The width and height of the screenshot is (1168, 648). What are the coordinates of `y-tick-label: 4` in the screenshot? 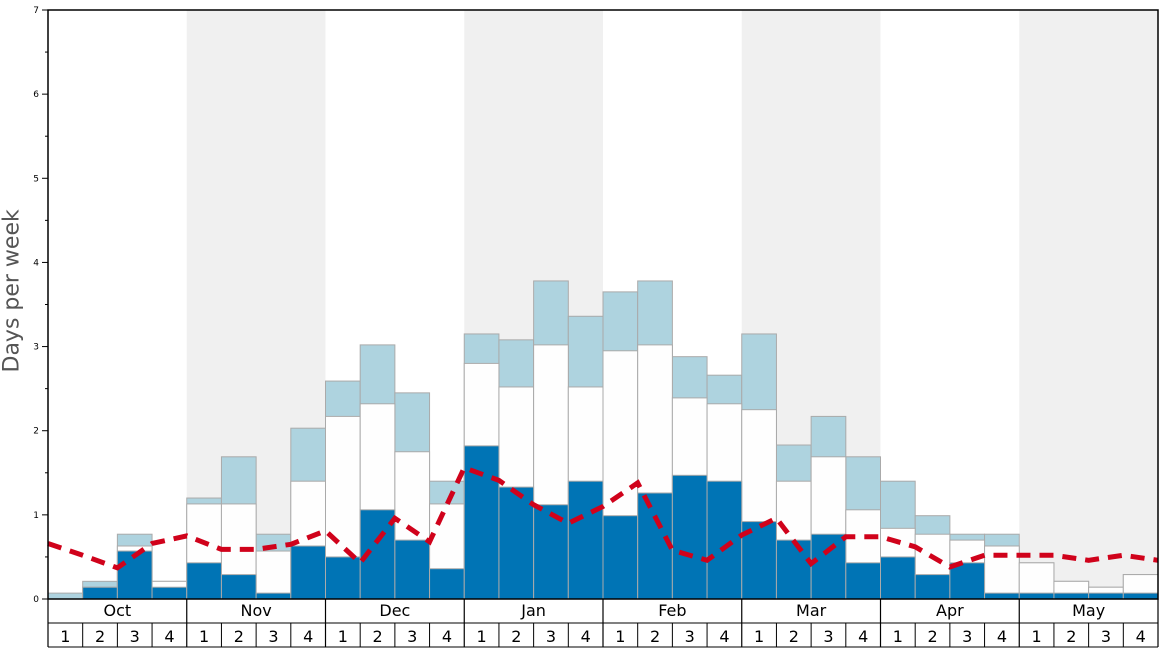 It's located at (36, 263).